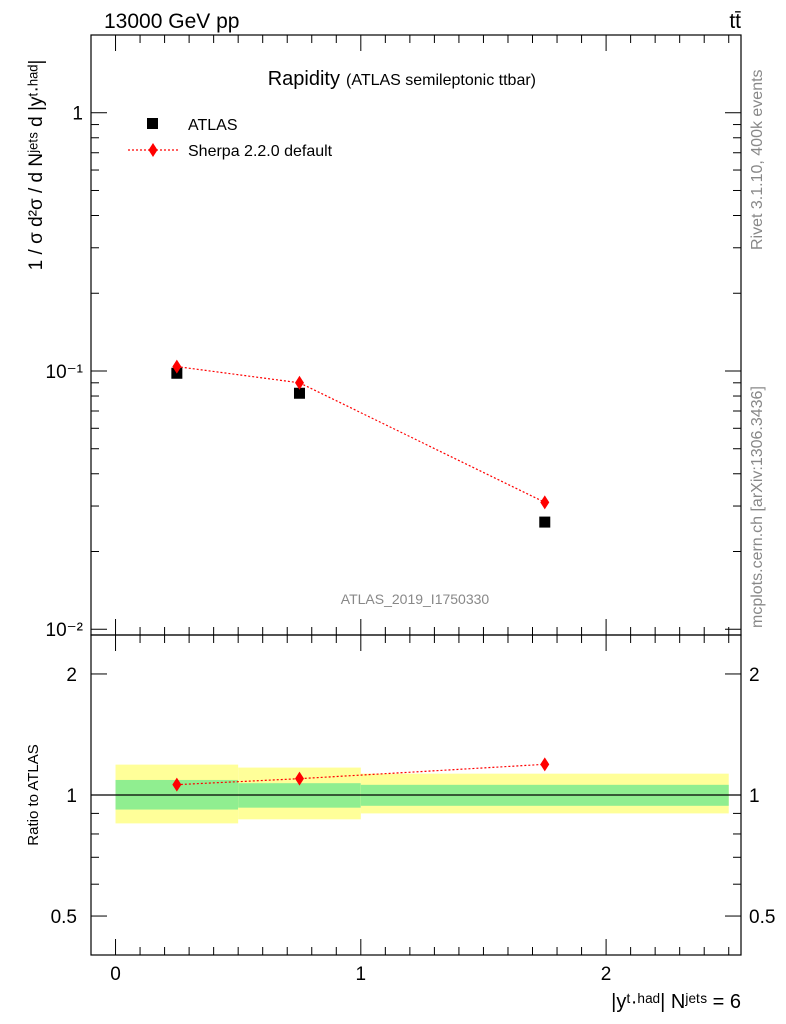 This screenshot has width=786, height=1024. I want to click on legend-atlas-marker, so click(152, 123).